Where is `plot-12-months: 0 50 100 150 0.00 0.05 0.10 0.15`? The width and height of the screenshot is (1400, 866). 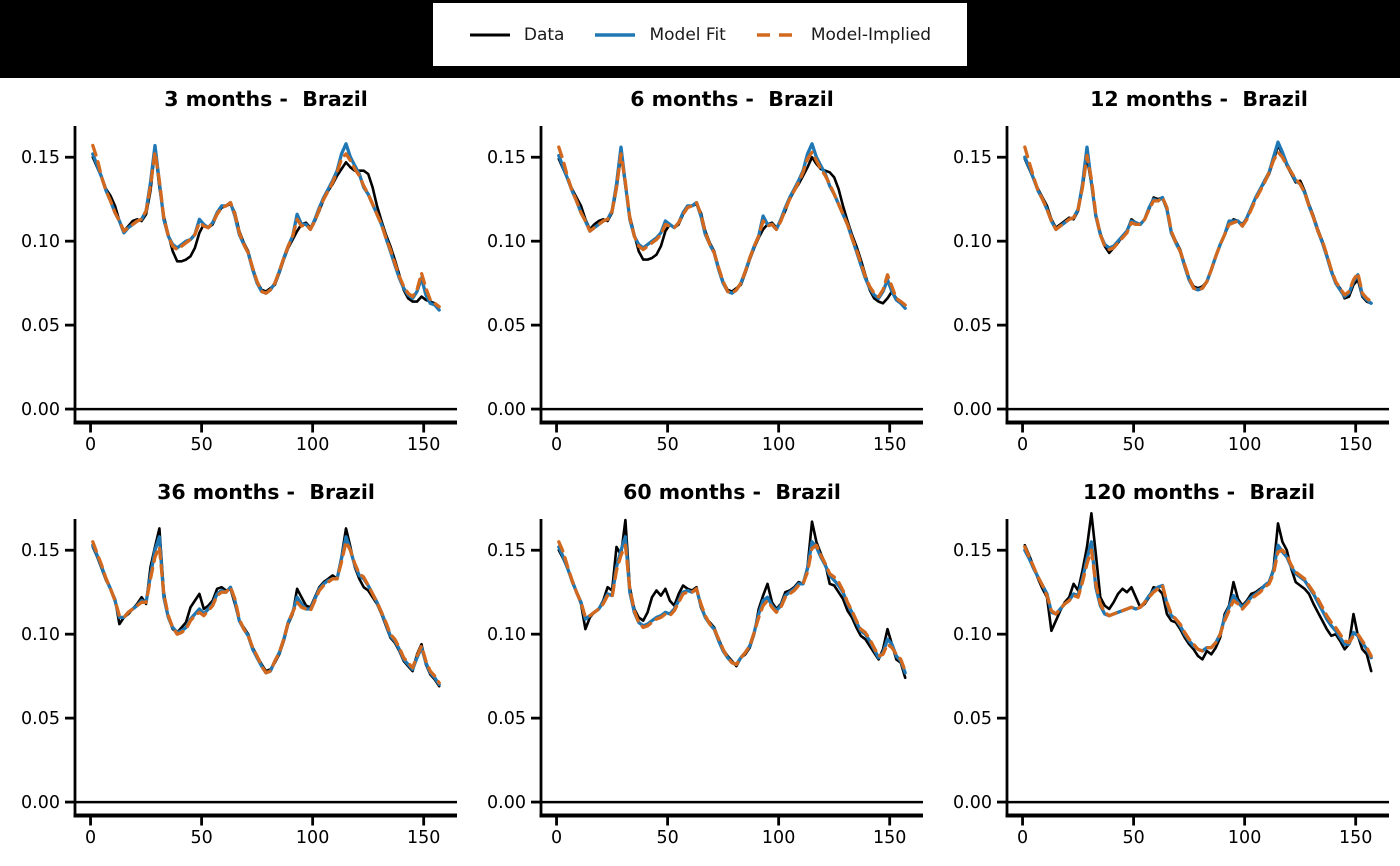
plot-12-months: 0 50 100 150 0.00 0.05 0.10 0.15 is located at coordinates (1171, 290).